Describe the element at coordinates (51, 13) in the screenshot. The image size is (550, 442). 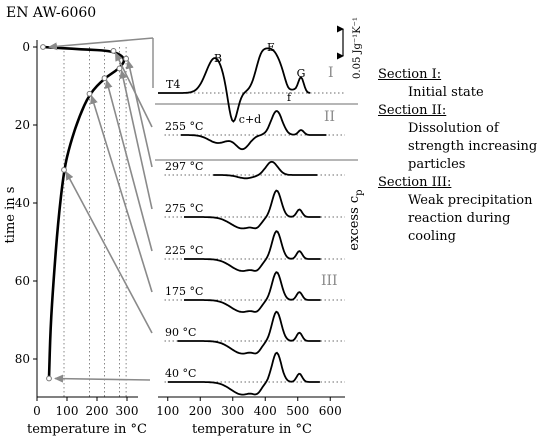
I see `figure-title: EN AW-6060` at that location.